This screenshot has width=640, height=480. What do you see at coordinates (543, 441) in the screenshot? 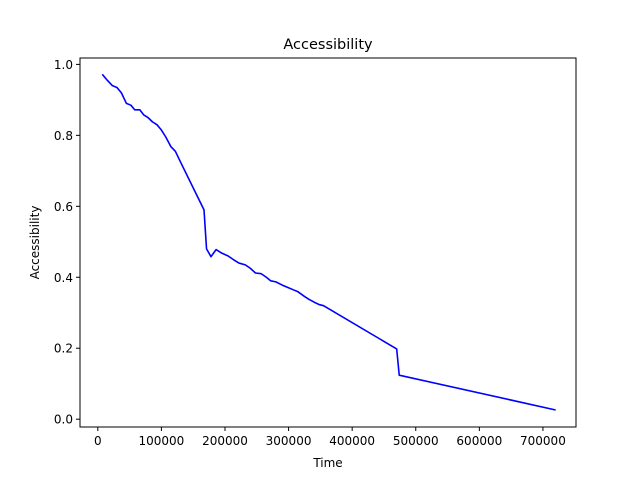
I see `x-tick-label: 700000` at bounding box center [543, 441].